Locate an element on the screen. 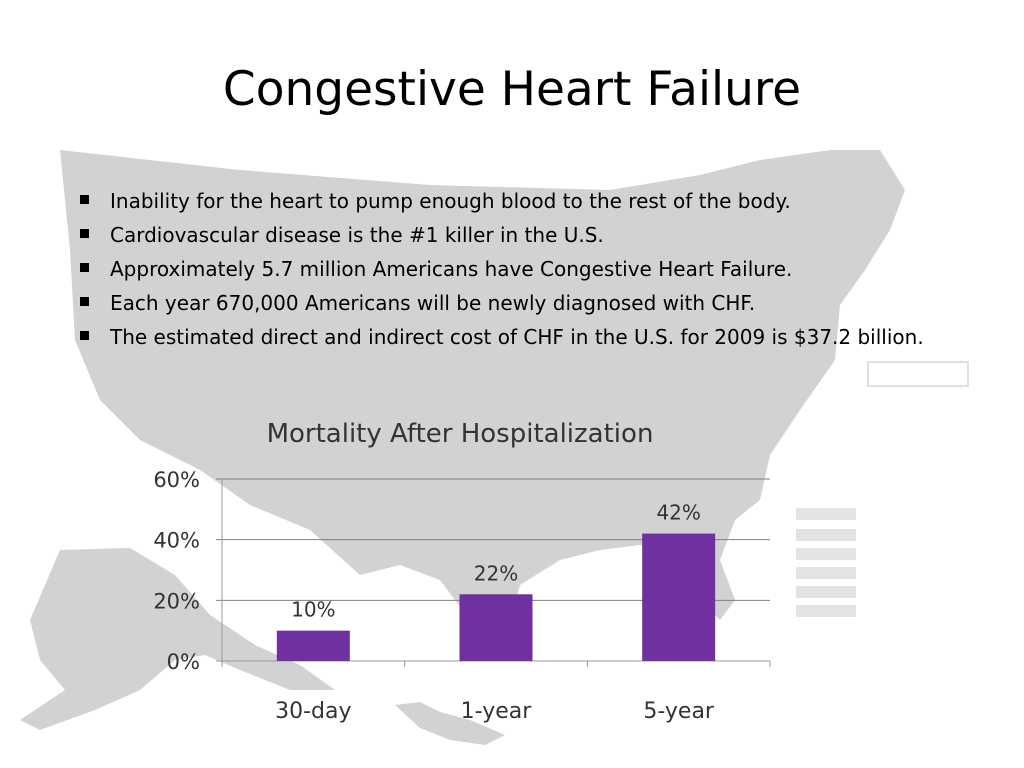 This screenshot has height=768, width=1024. map-hawaii is located at coordinates (450, 723).